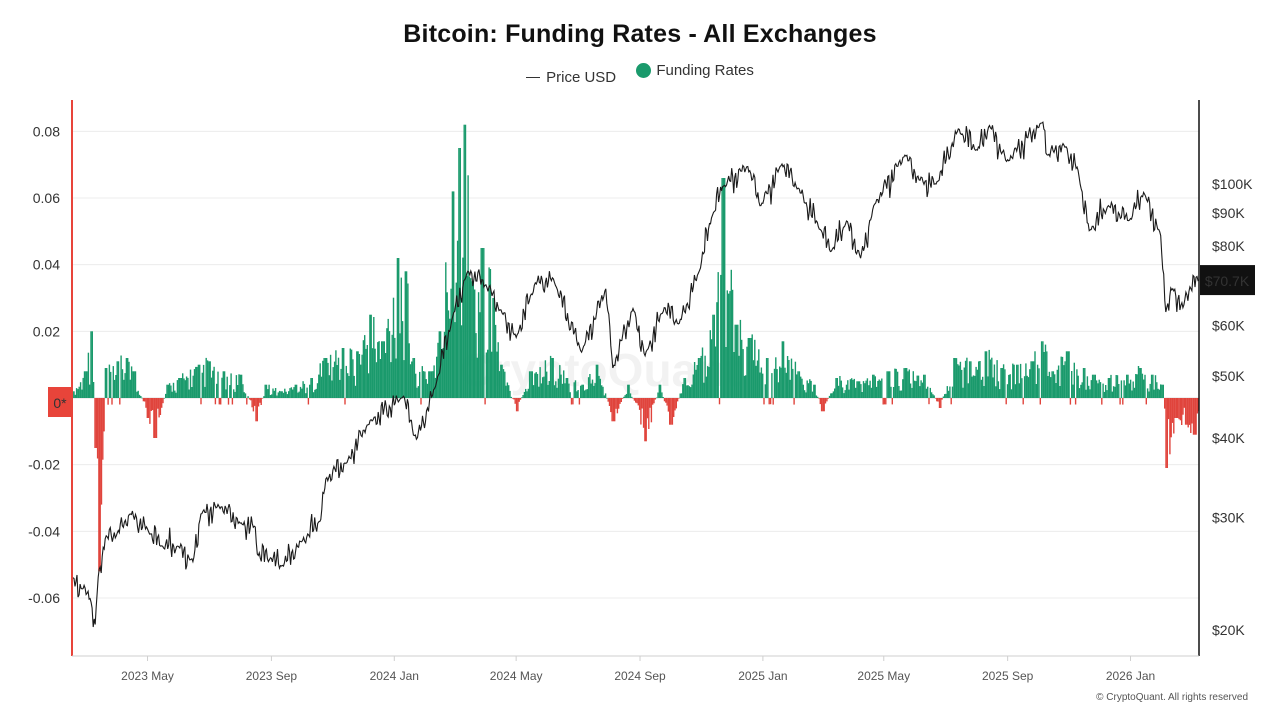  I want to click on legend-item-funding: Funding Rates, so click(695, 70).